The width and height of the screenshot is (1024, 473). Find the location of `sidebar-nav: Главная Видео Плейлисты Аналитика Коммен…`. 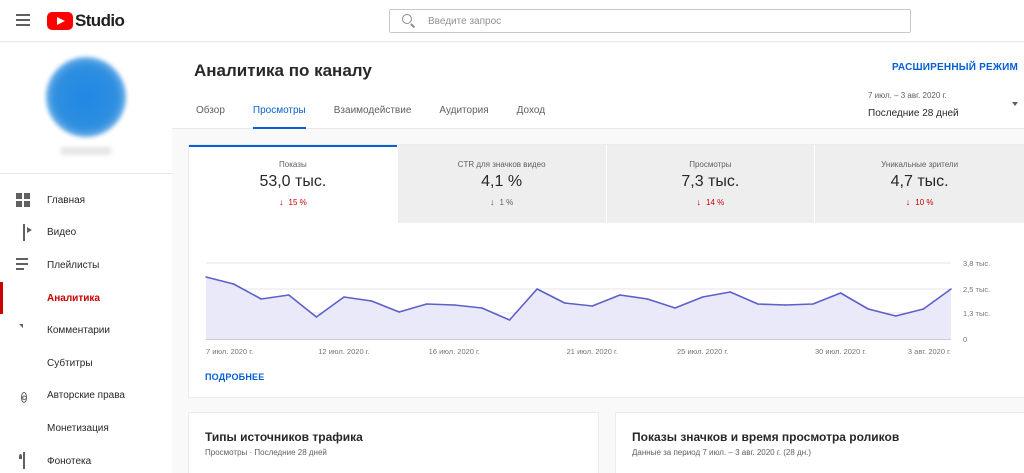

sidebar-nav: Главная Видео Плейлисты Аналитика Коммен… is located at coordinates (86, 323).